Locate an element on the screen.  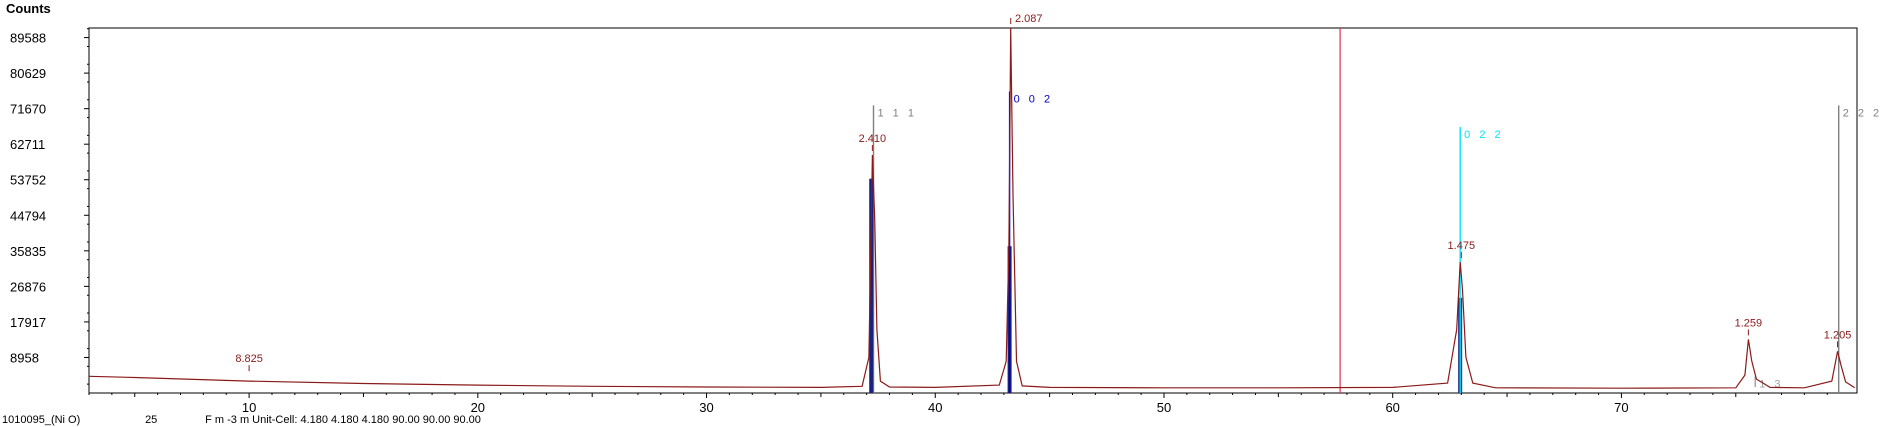
x-tick-label: 20 is located at coordinates (478, 407).